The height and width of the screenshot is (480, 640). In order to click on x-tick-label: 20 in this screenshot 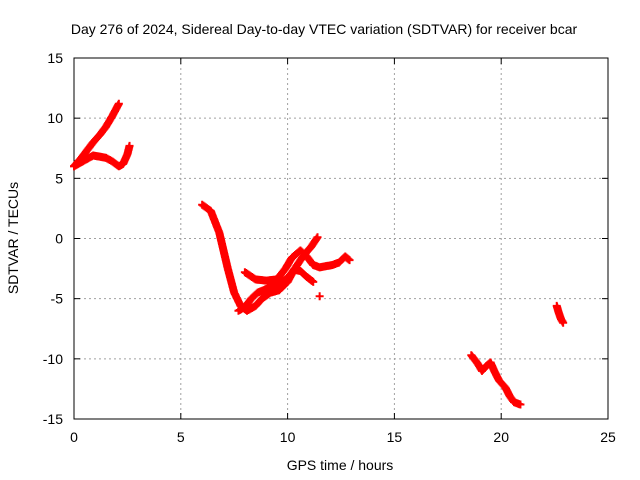, I will do `click(501, 437)`.